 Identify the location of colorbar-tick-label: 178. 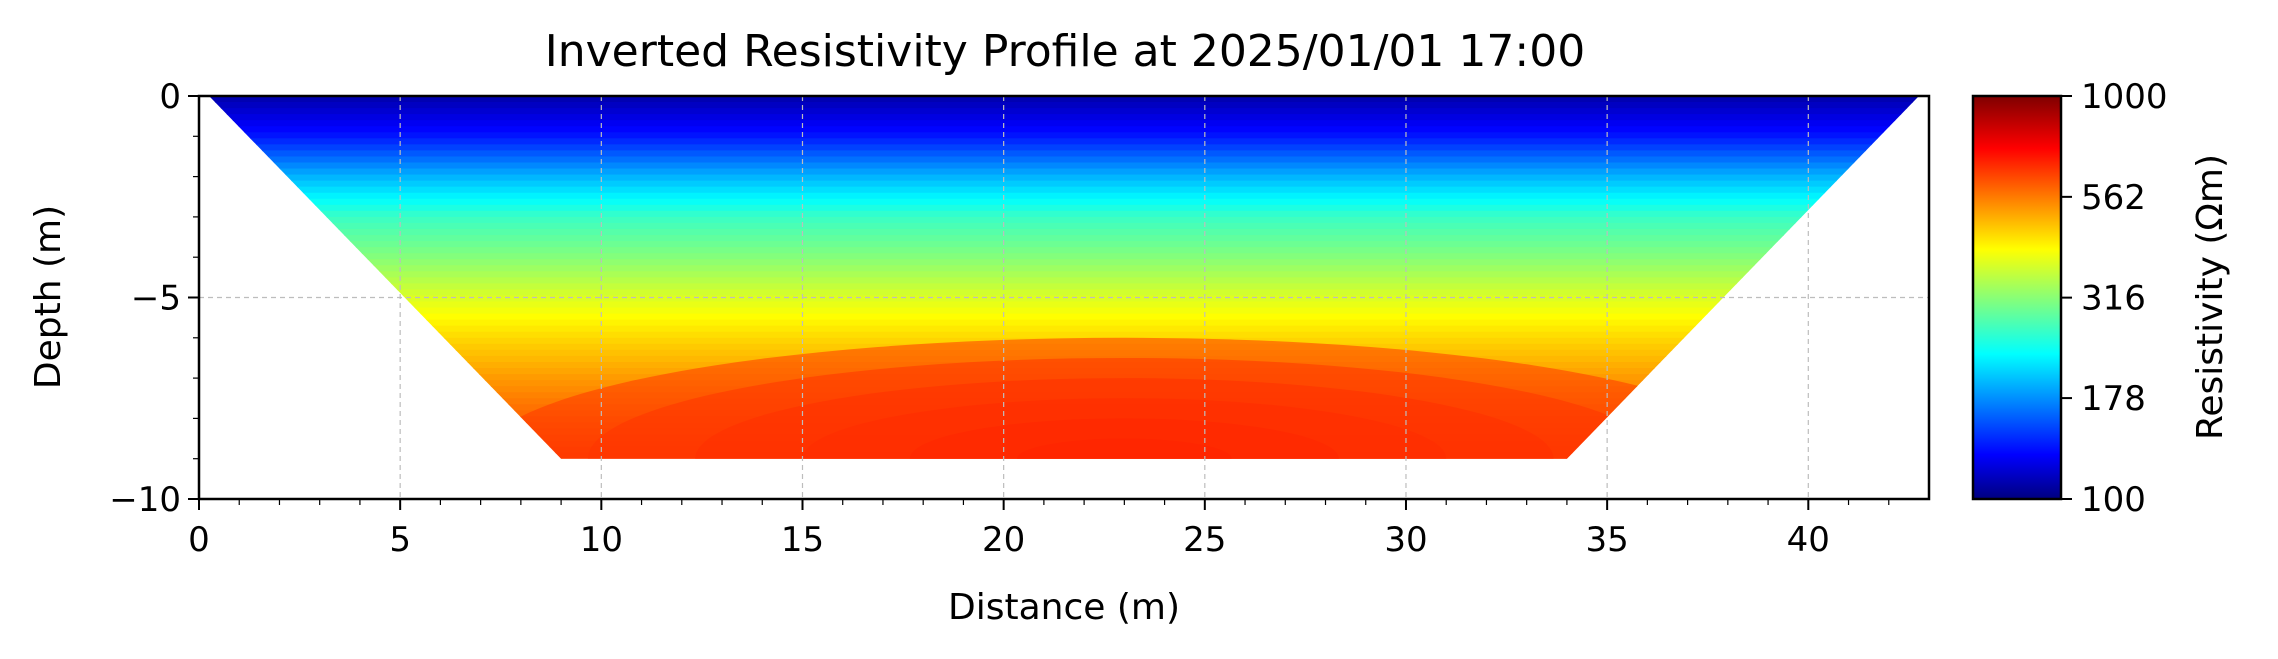
(2113, 399).